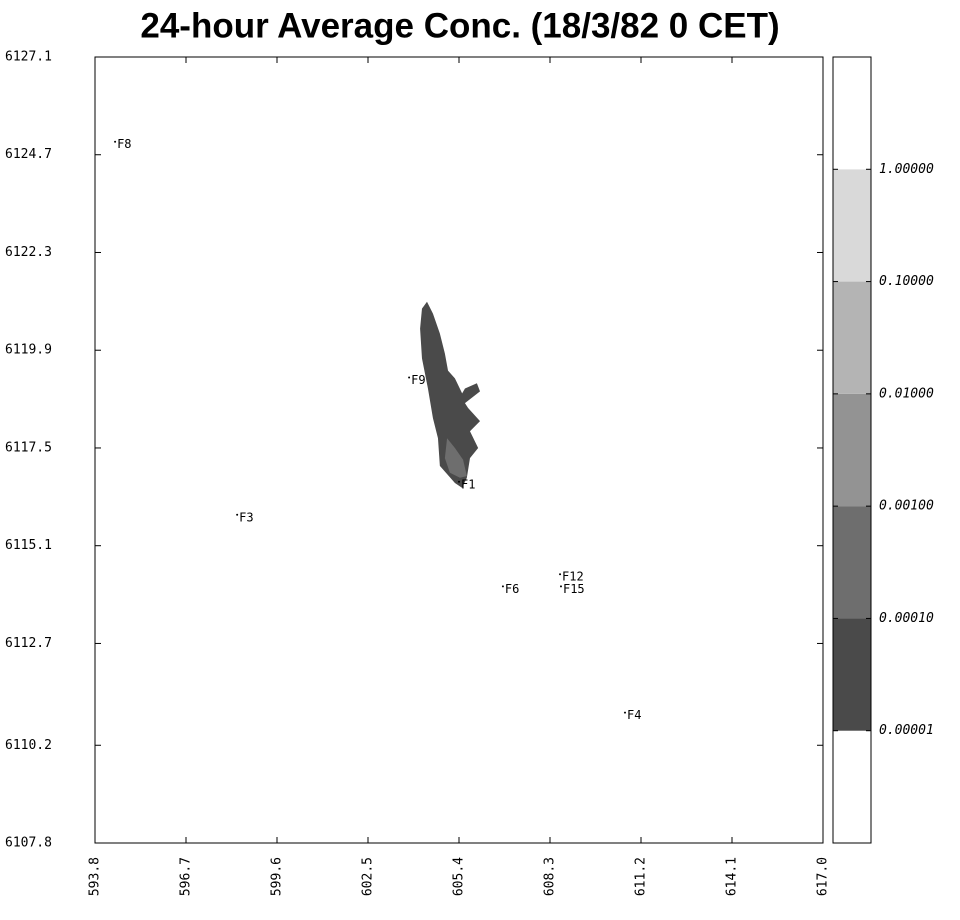 The width and height of the screenshot is (960, 920). Describe the element at coordinates (28, 154) in the screenshot. I see `y-tick-label: 6124.7` at that location.